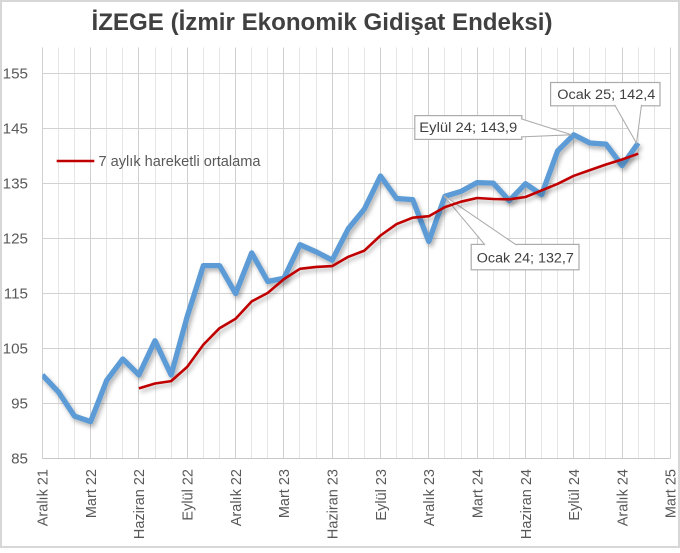 The width and height of the screenshot is (680, 553). What do you see at coordinates (15, 239) in the screenshot?
I see `svg-text: 125` at bounding box center [15, 239].